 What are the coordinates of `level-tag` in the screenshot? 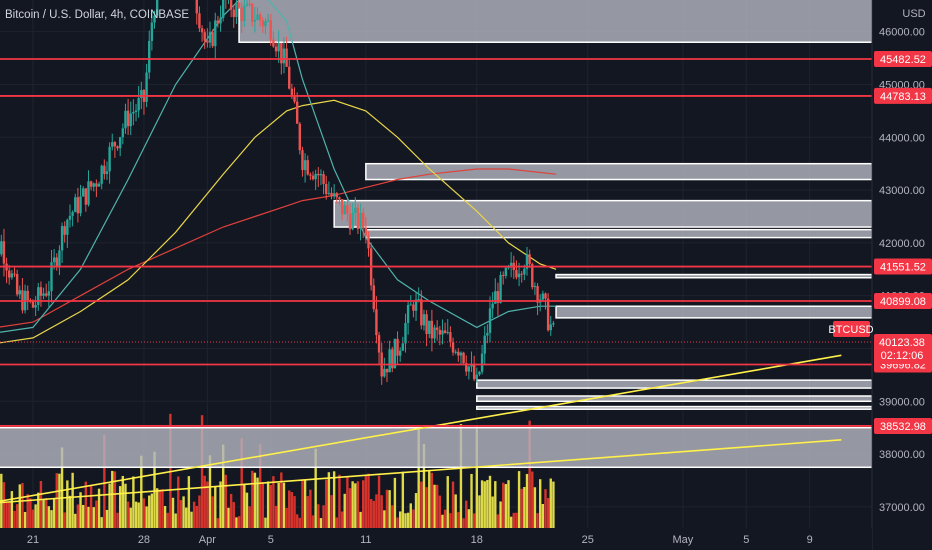 It's located at (903, 301).